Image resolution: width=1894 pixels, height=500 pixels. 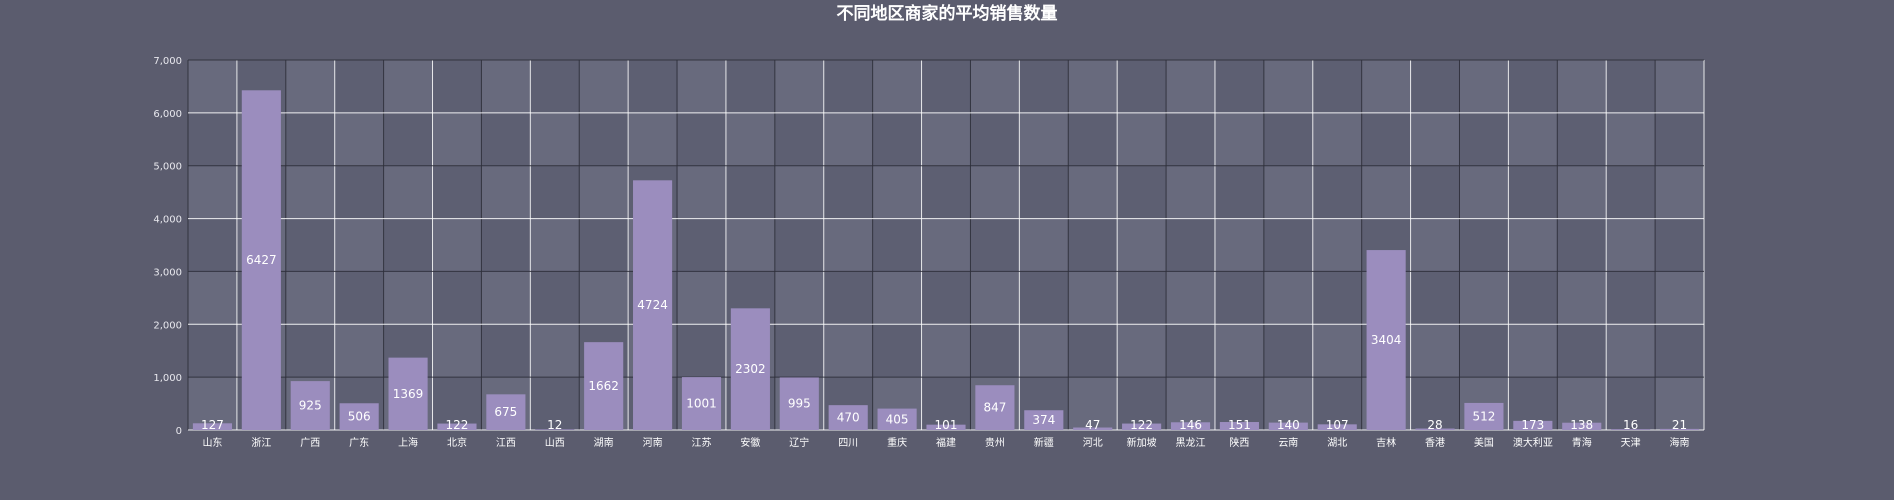 I want to click on data-label: 3404, so click(x=1386, y=340).